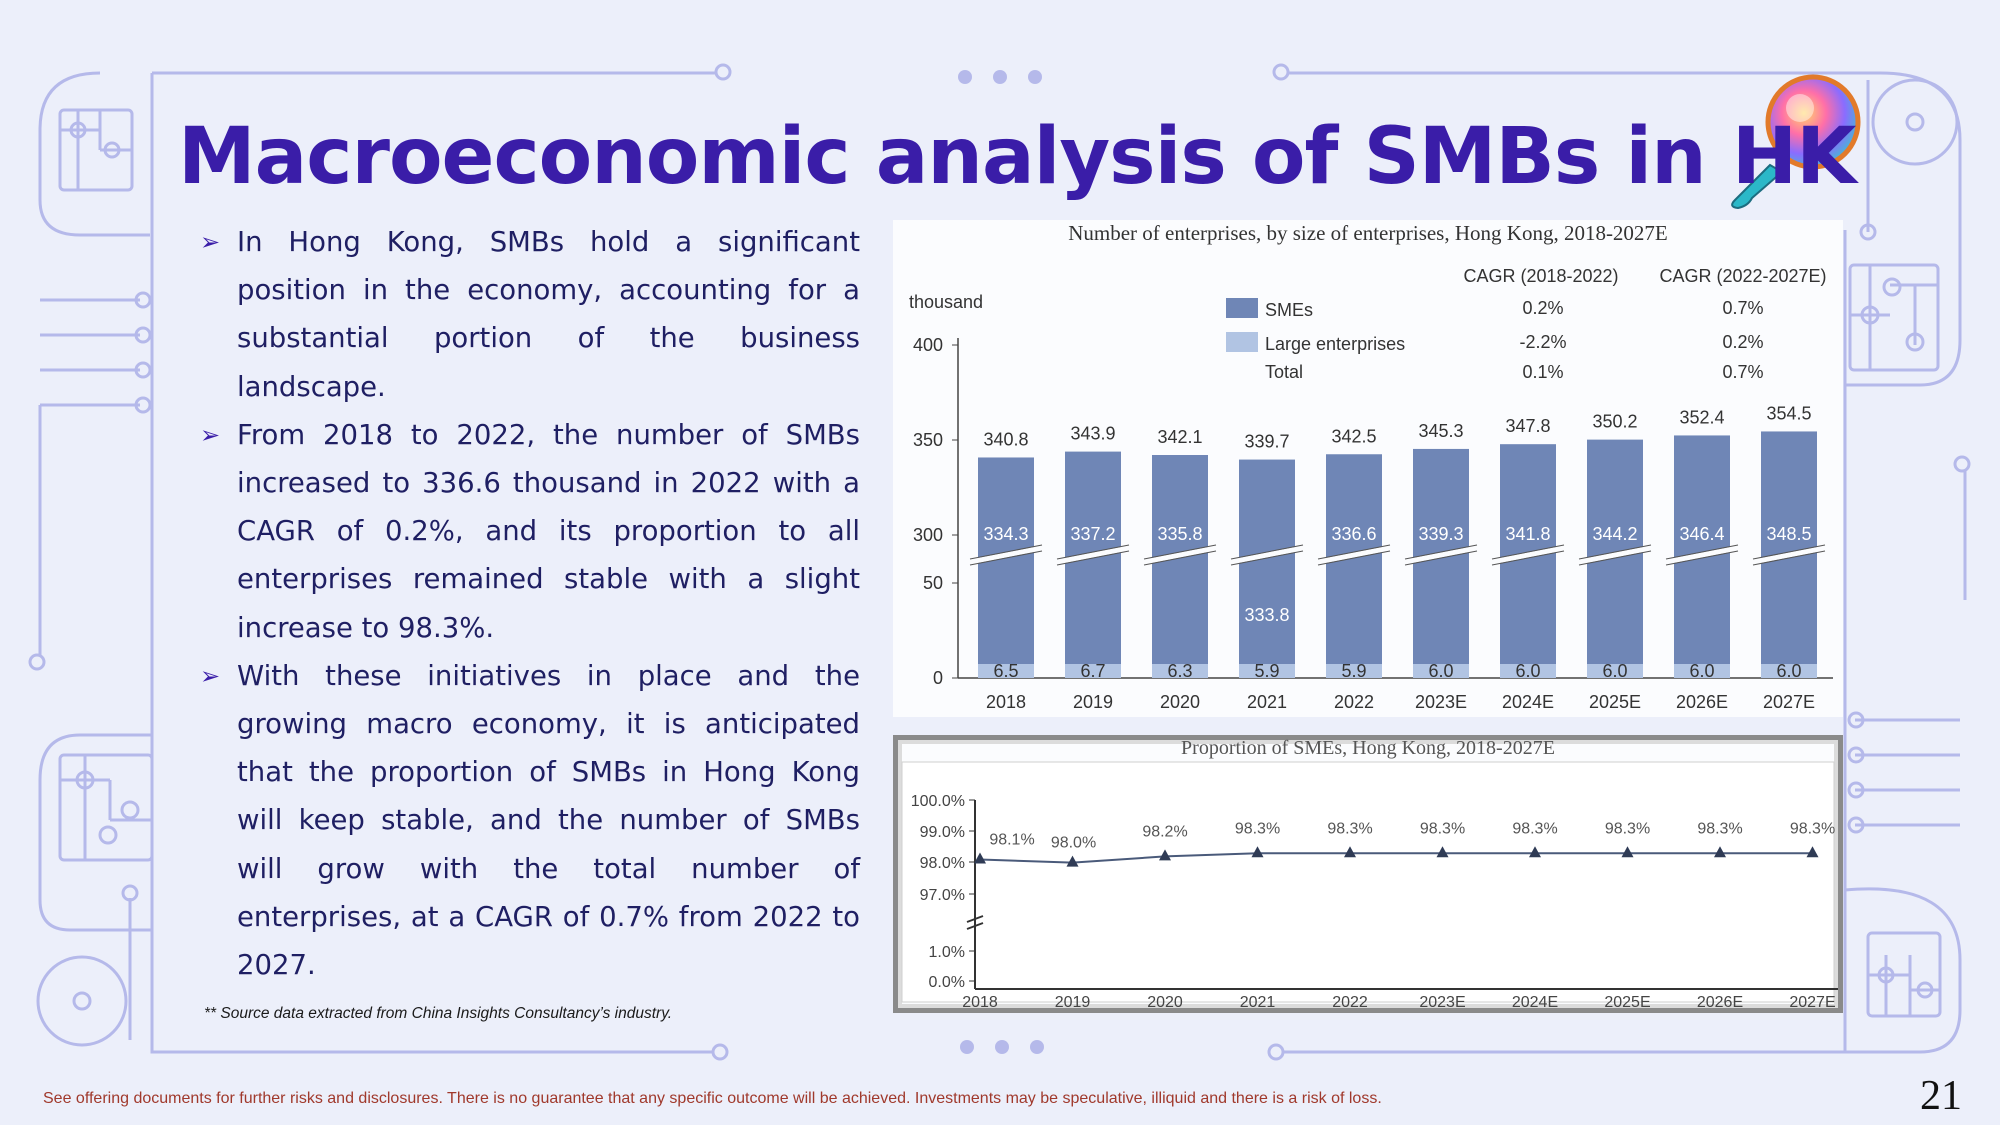 This screenshot has width=2000, height=1125. Describe the element at coordinates (947, 982) in the screenshot. I see `y-tick-label: 0.0%` at that location.